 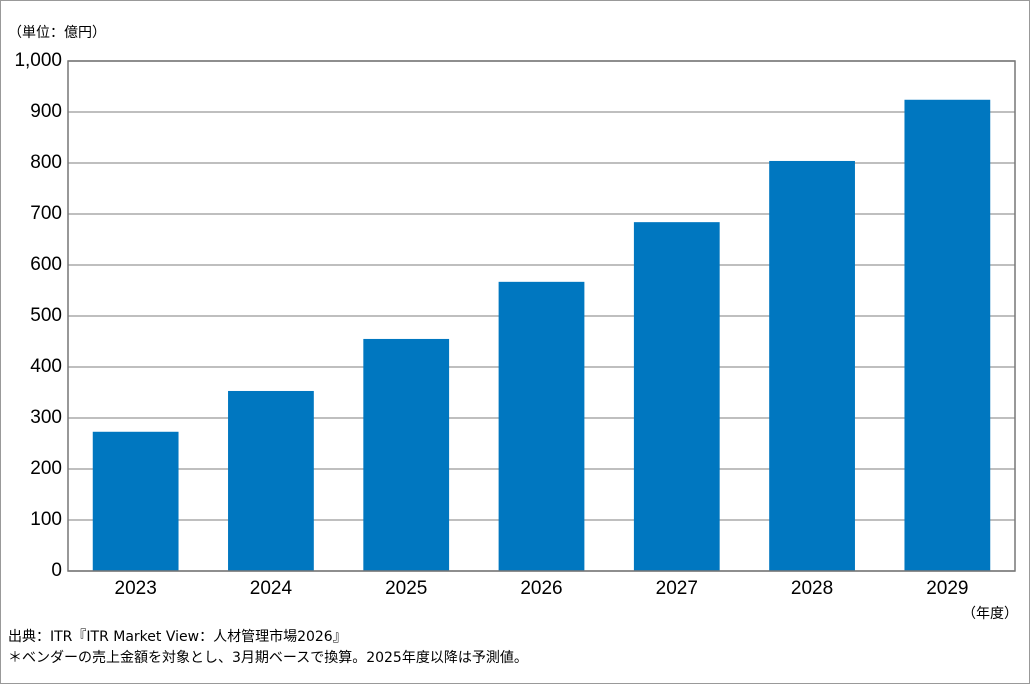 I want to click on x-tick-label: 2029, so click(x=947, y=588).